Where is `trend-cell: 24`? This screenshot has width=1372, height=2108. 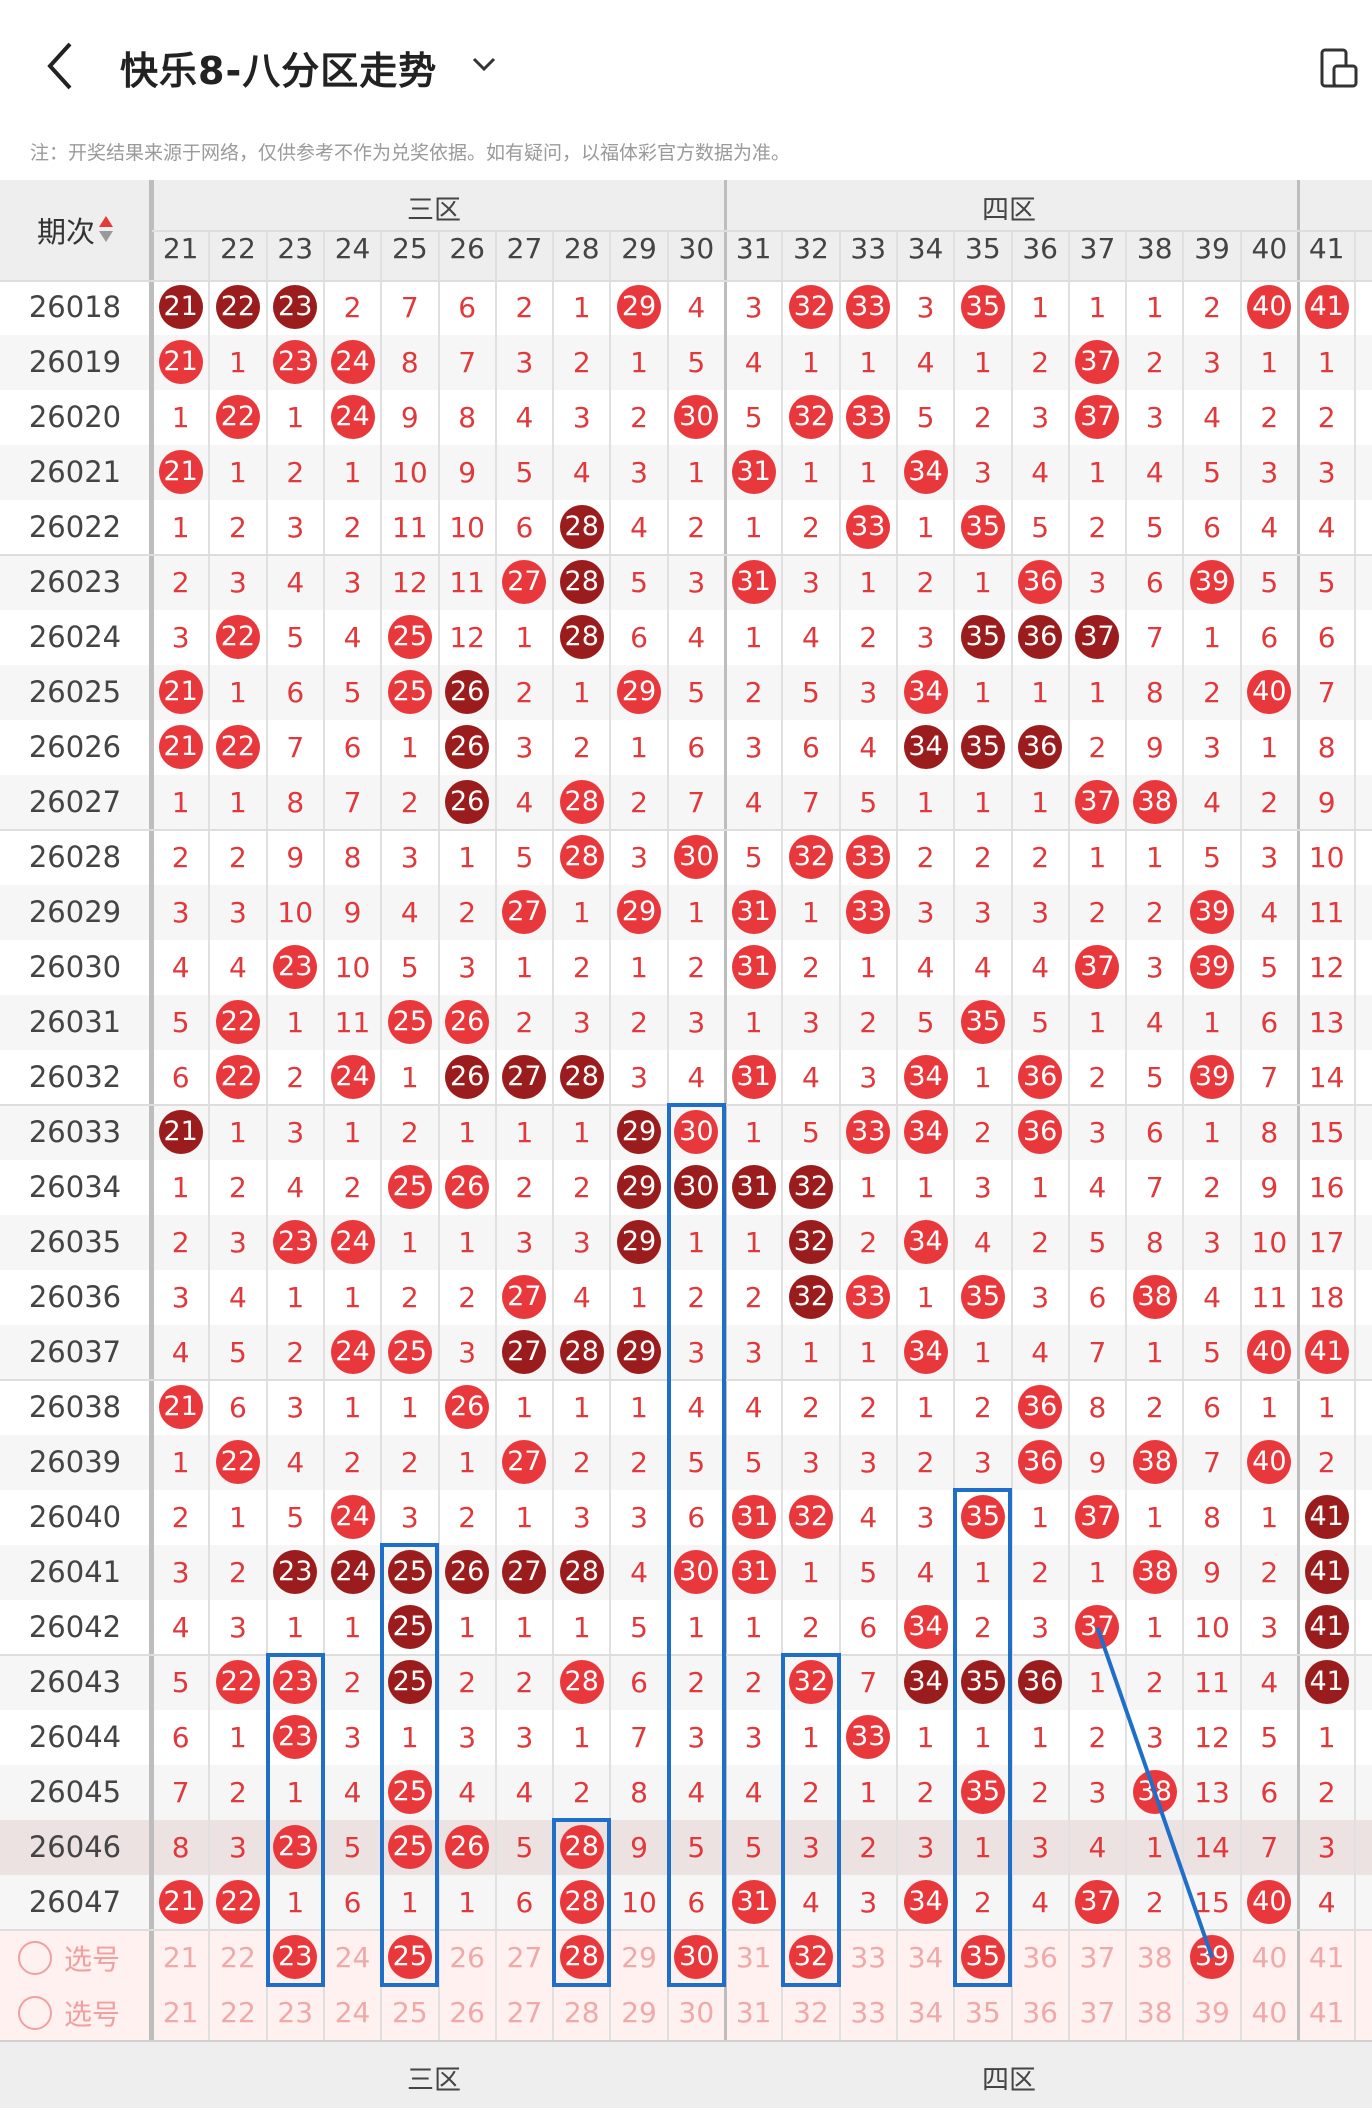
trend-cell: 24 is located at coordinates (352, 1957).